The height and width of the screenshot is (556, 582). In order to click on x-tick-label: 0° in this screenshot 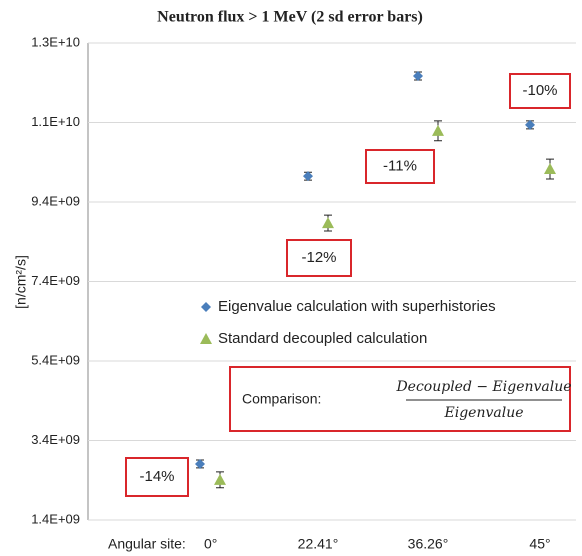, I will do `click(210, 544)`.